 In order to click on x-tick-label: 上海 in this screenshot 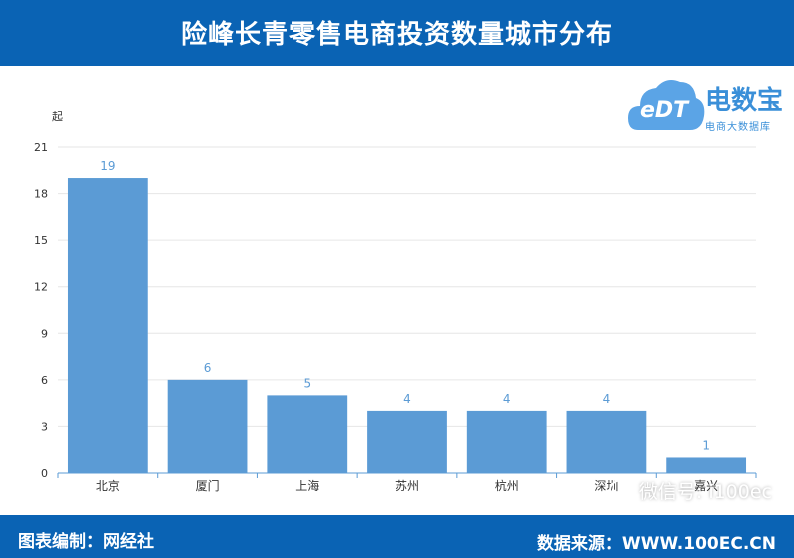, I will do `click(307, 485)`.